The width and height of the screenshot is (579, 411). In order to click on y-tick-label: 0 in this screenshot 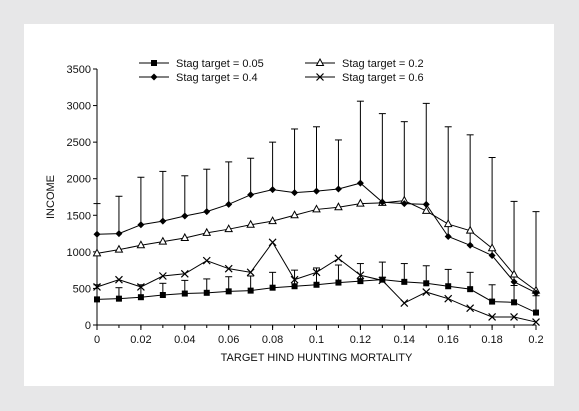, I will do `click(88, 326)`.